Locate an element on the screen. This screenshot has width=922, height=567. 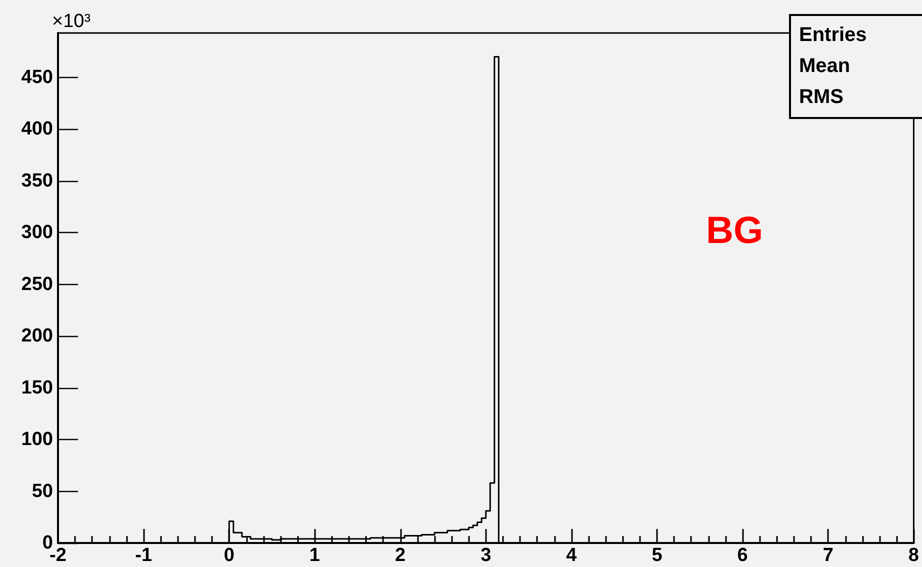
stats-box: Entries Mean RMS is located at coordinates (855, 66).